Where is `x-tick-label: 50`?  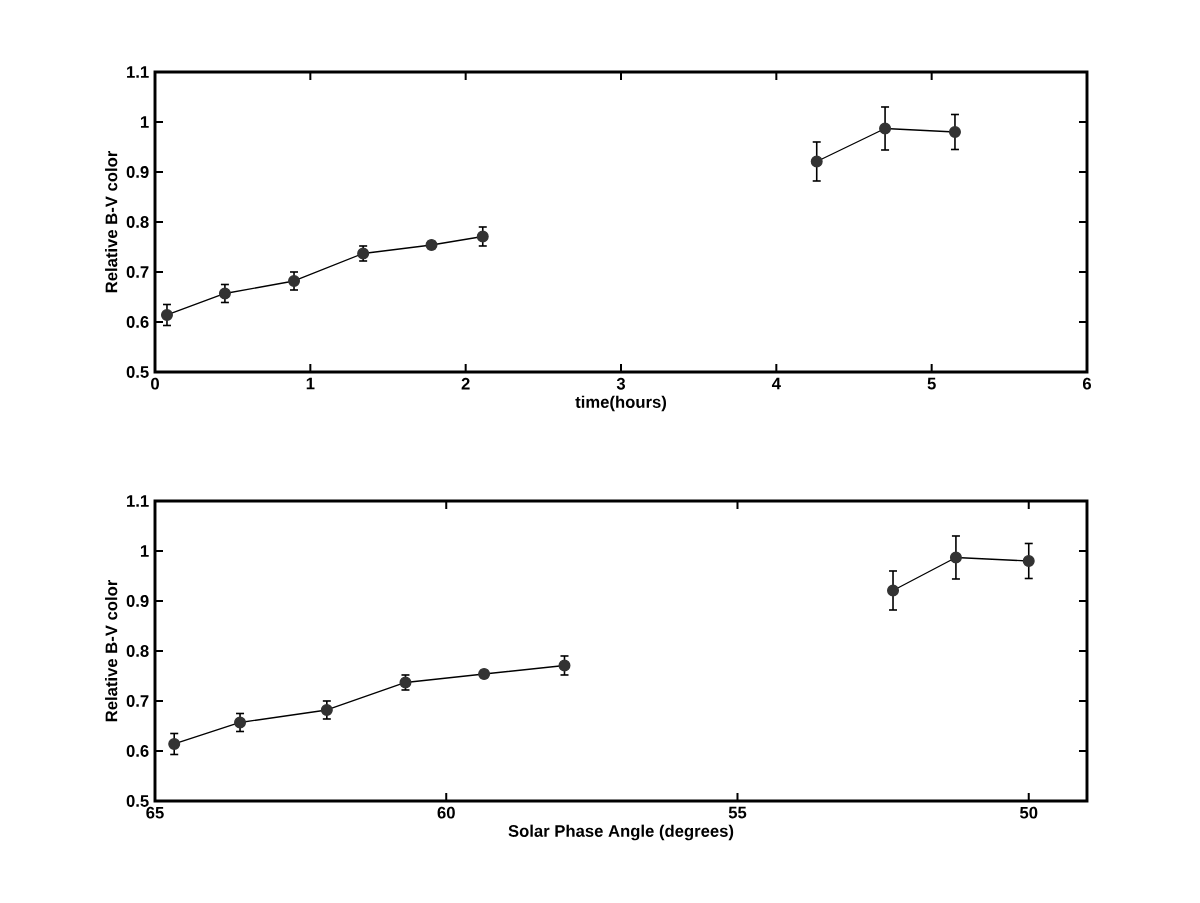 x-tick-label: 50 is located at coordinates (1028, 812).